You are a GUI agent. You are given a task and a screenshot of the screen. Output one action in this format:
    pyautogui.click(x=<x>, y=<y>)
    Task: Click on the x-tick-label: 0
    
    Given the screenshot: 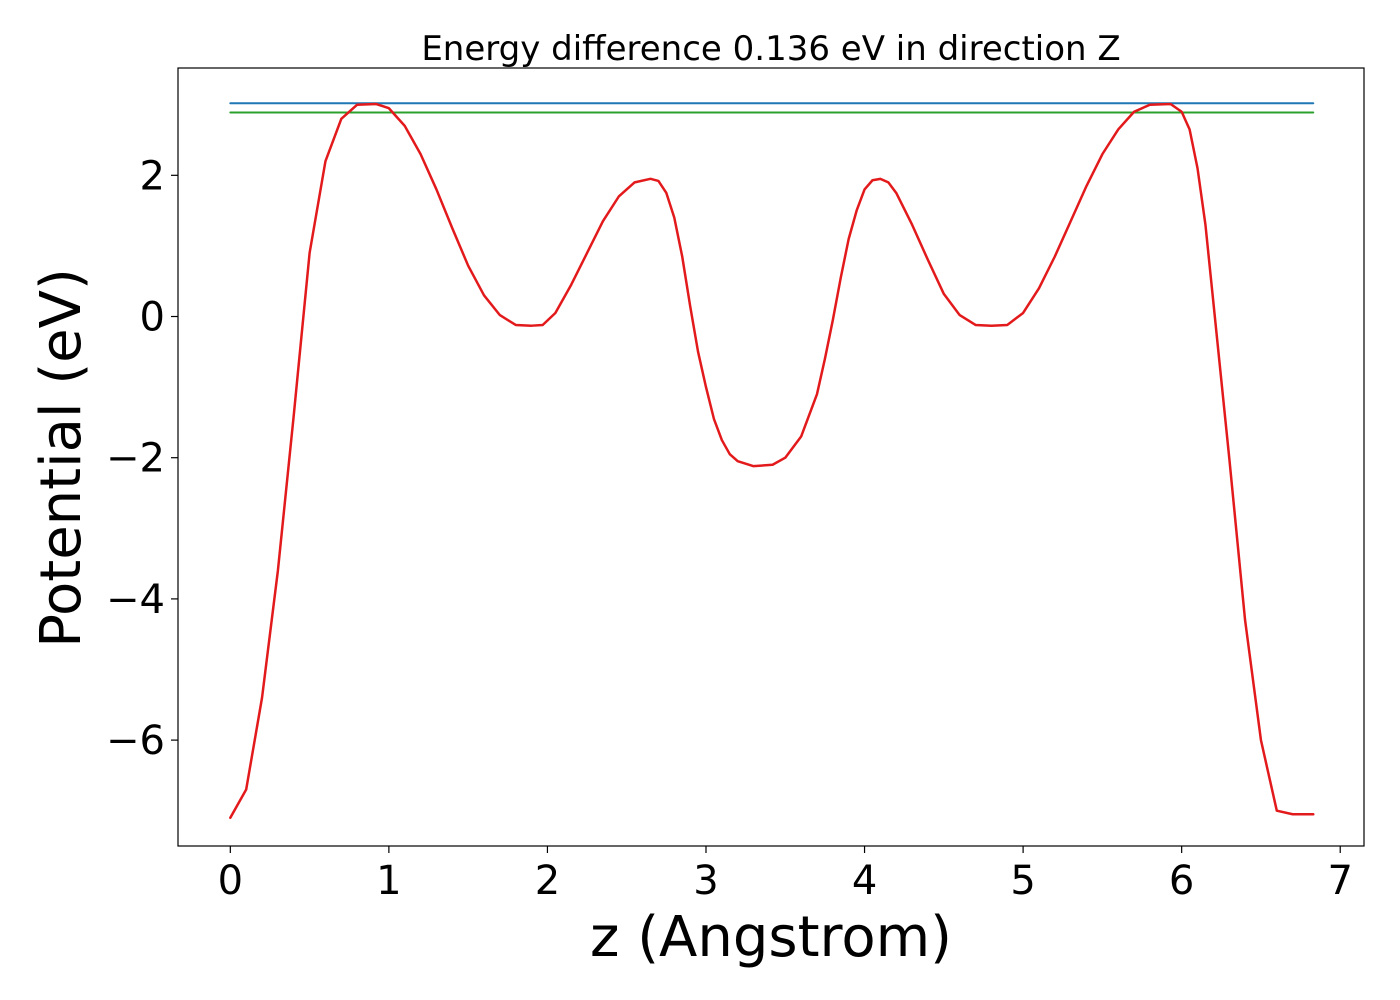 What is the action you would take?
    pyautogui.click(x=230, y=881)
    